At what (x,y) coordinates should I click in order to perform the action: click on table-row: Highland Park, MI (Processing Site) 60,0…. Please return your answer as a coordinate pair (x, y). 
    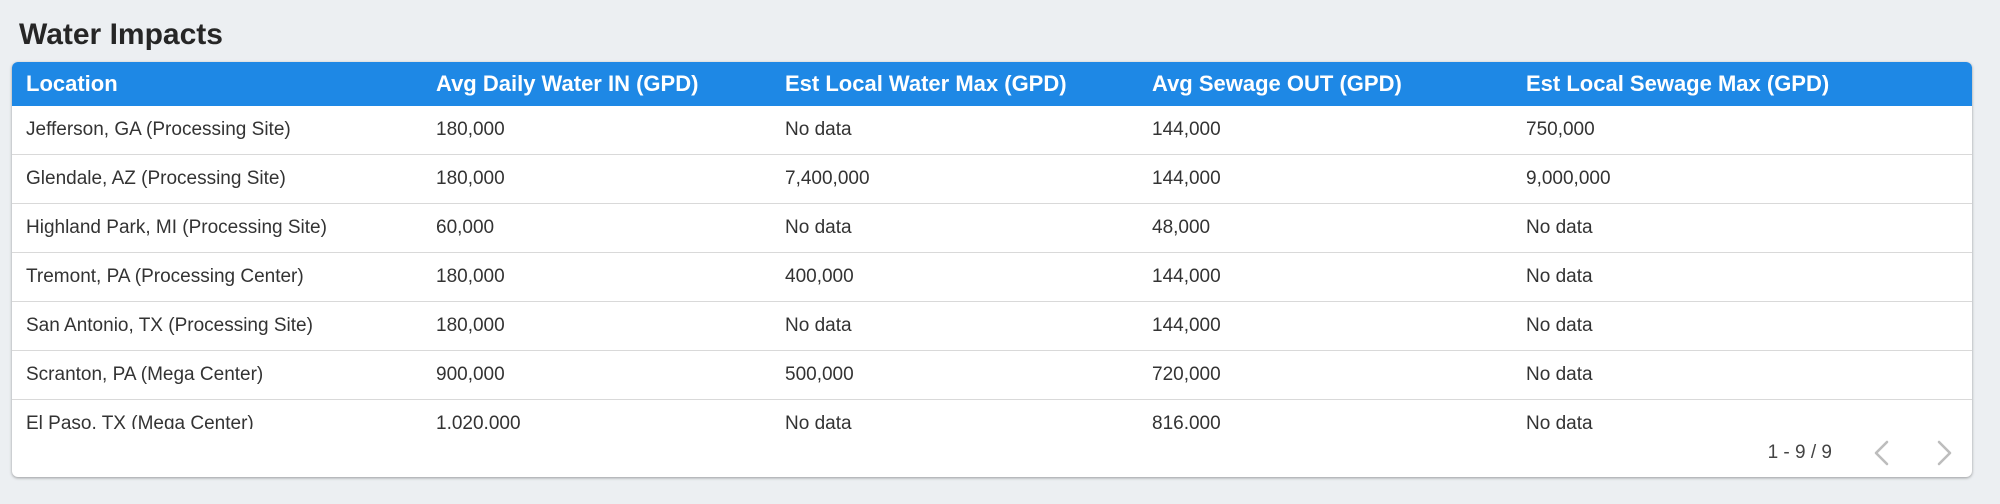
    Looking at the image, I should click on (992, 228).